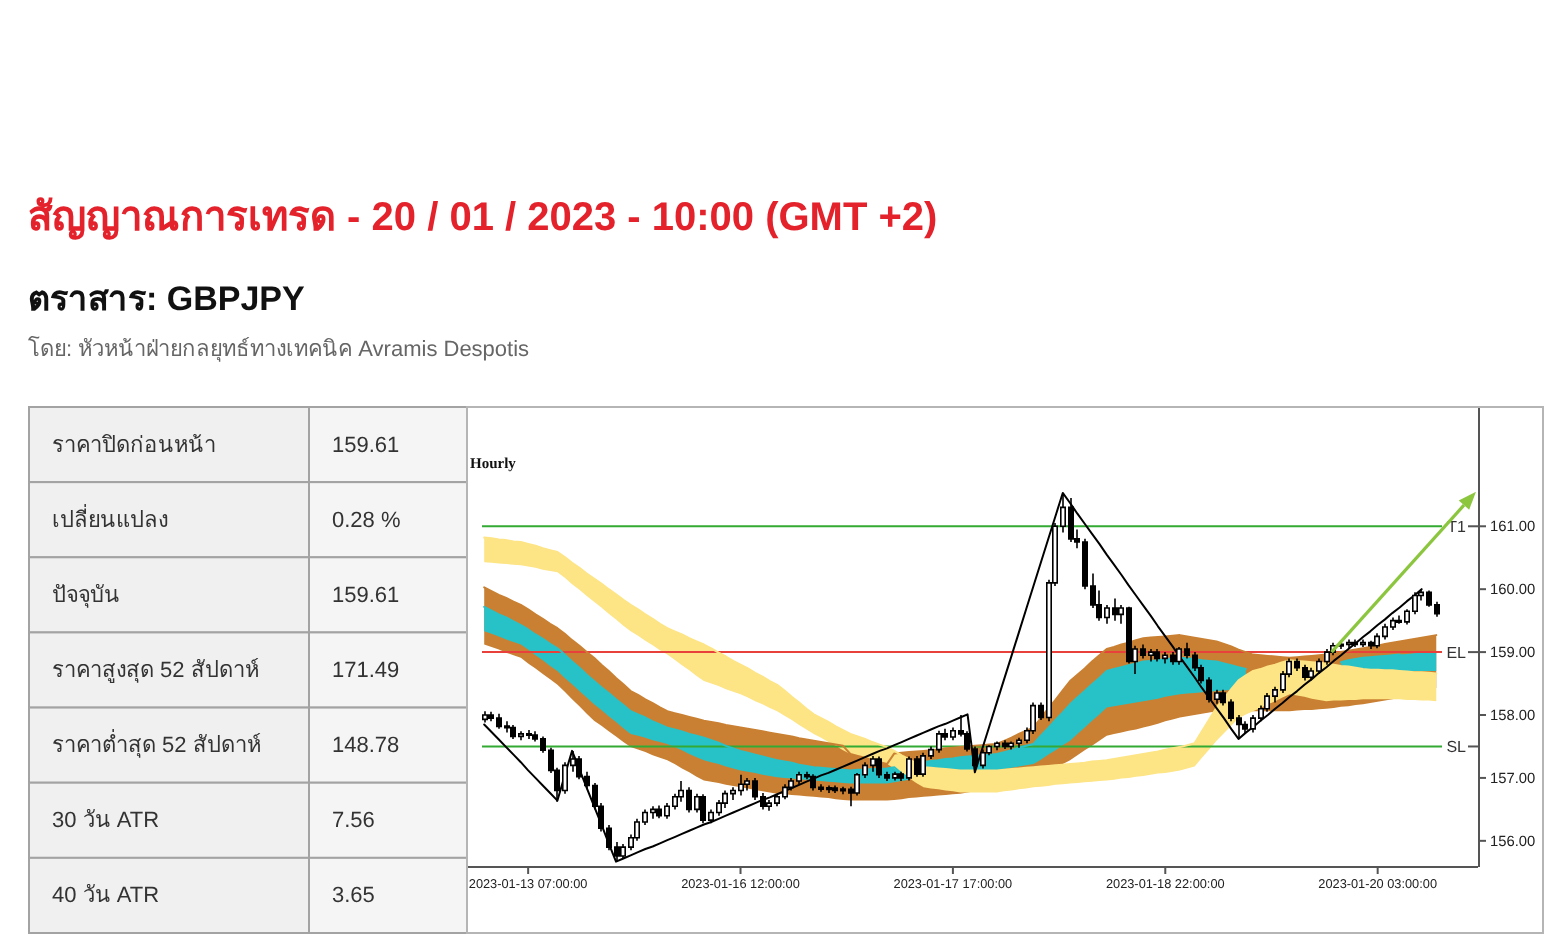 The width and height of the screenshot is (1566, 952). Describe the element at coordinates (1457, 747) in the screenshot. I see `ref-line-label: SL` at that location.